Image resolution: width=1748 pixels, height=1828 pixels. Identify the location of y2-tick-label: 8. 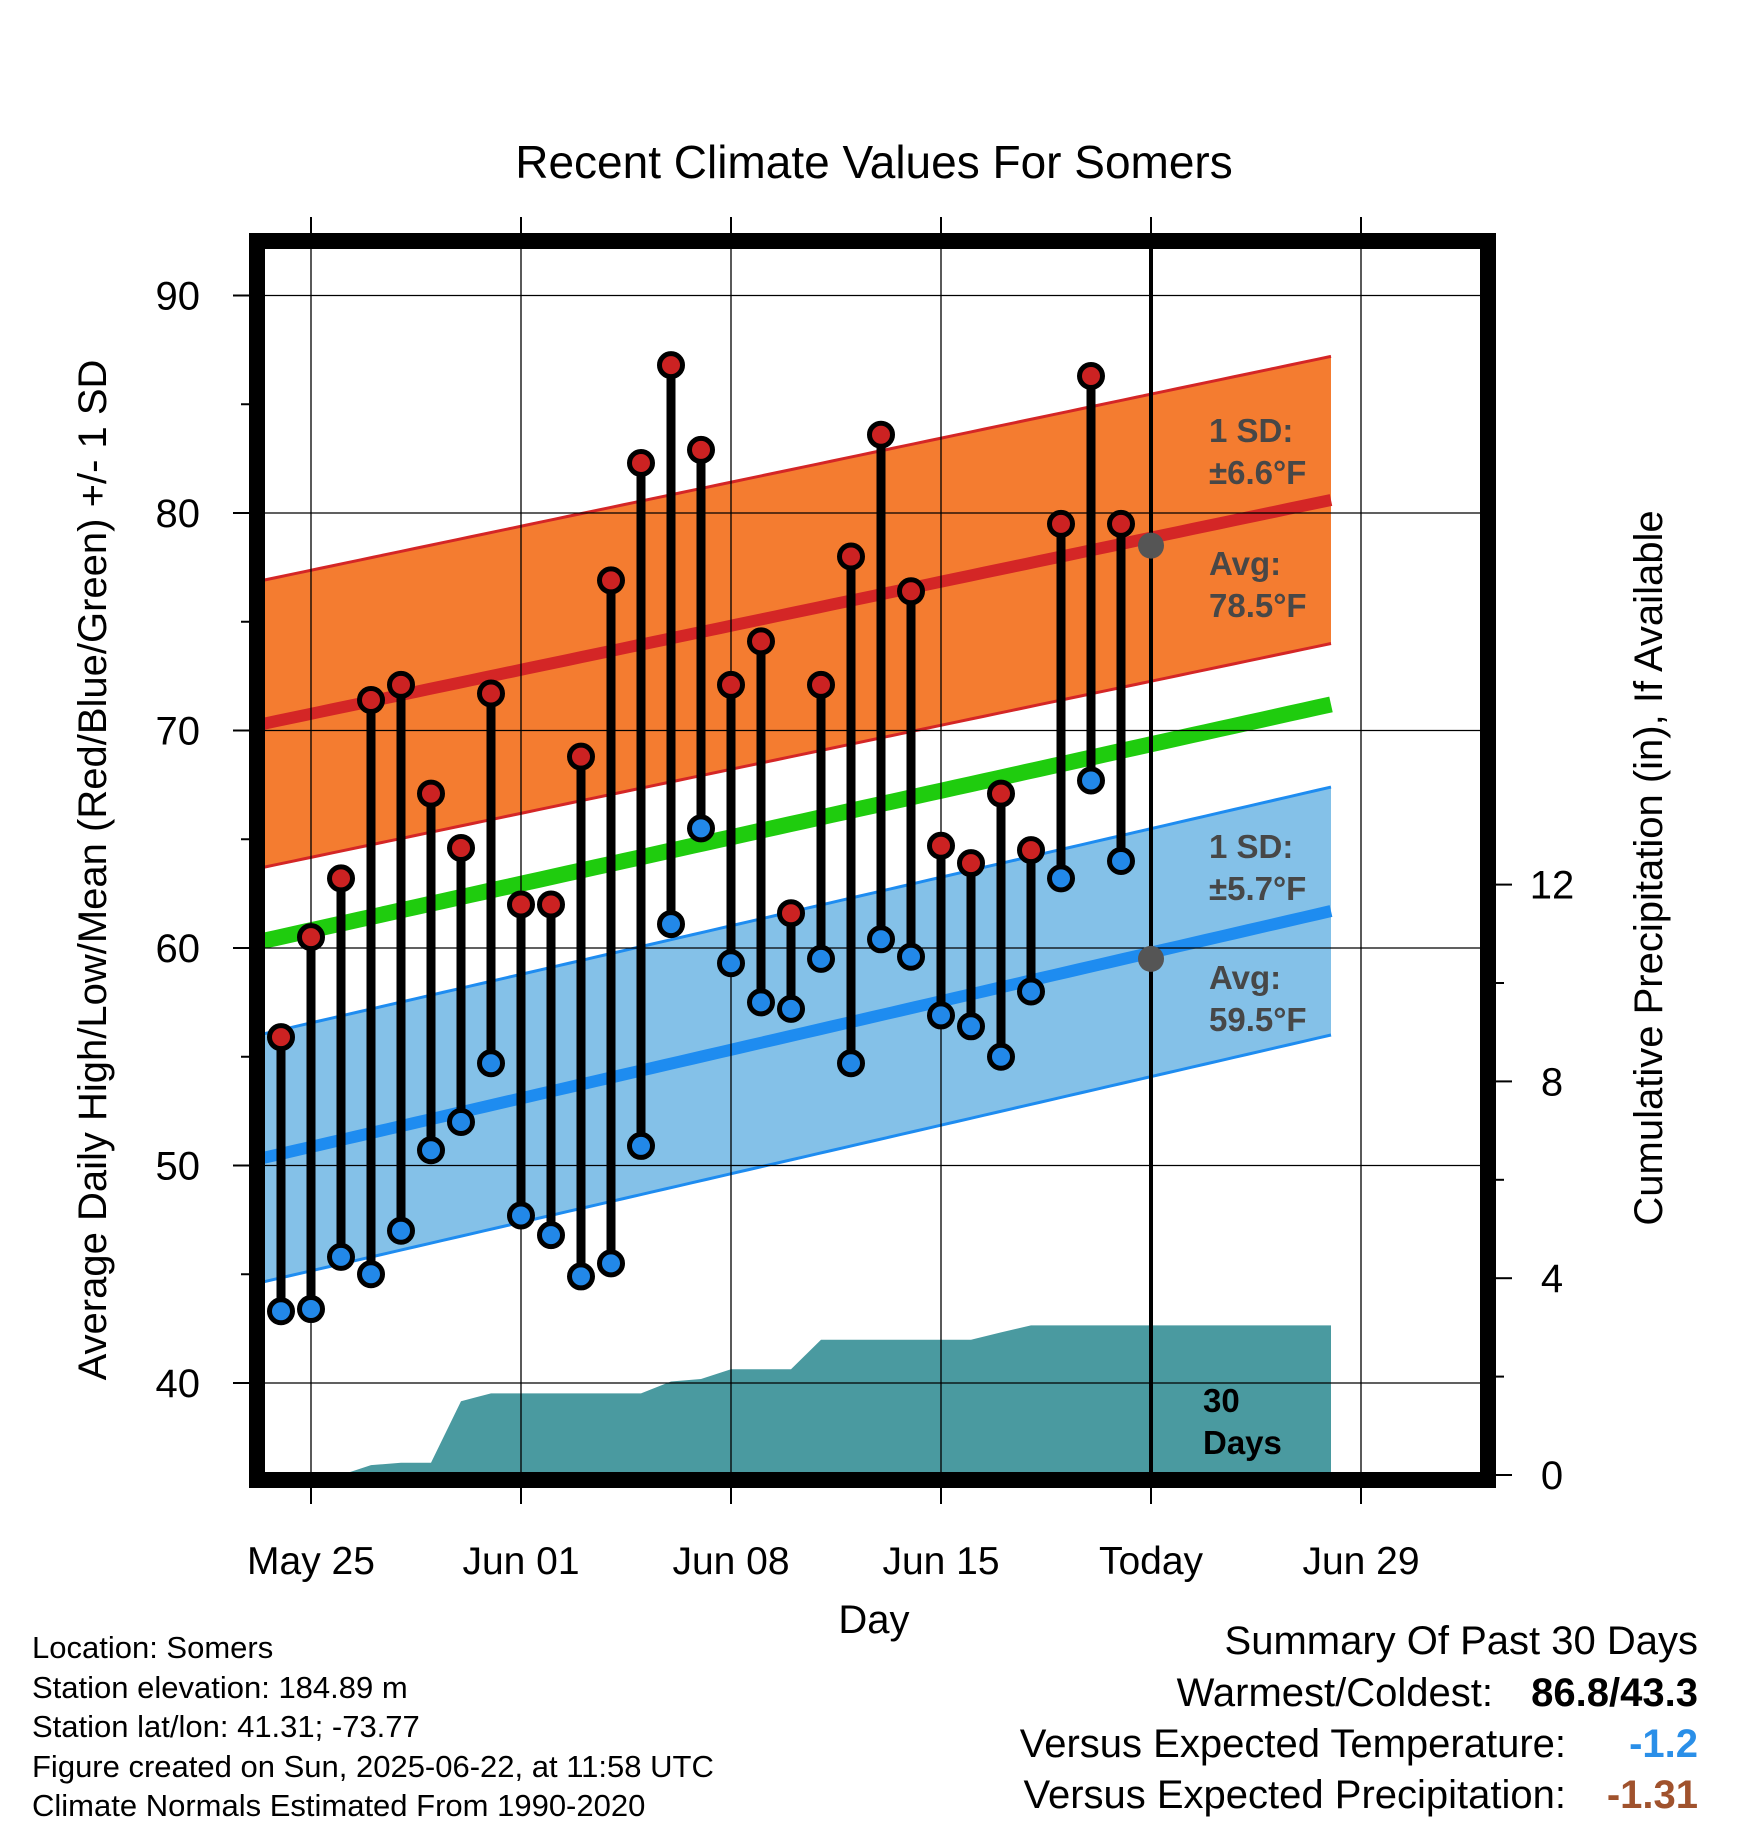
(1552, 1082).